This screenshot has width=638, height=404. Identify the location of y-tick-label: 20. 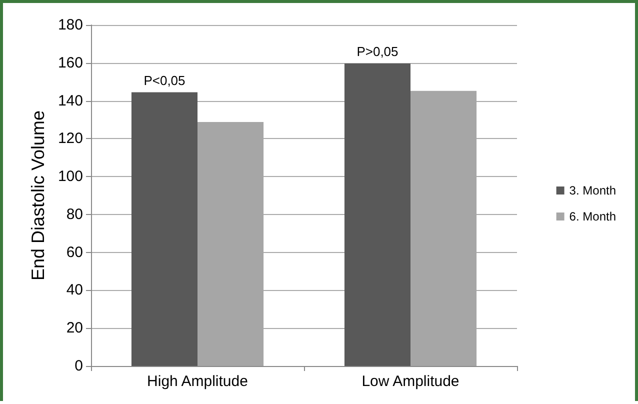
(74, 328).